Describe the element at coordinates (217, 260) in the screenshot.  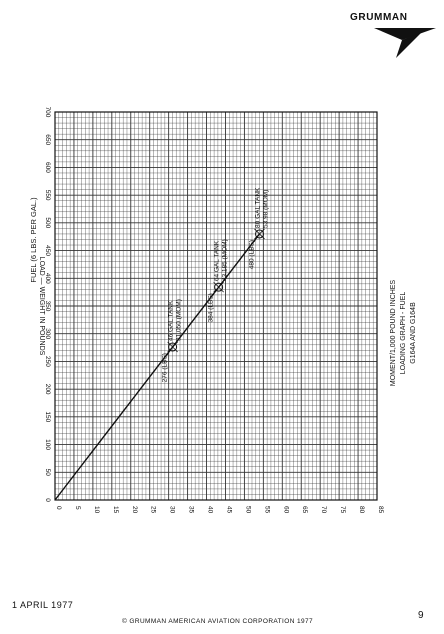
I see `tank-capacity-label: 64 GAL TANK` at that location.